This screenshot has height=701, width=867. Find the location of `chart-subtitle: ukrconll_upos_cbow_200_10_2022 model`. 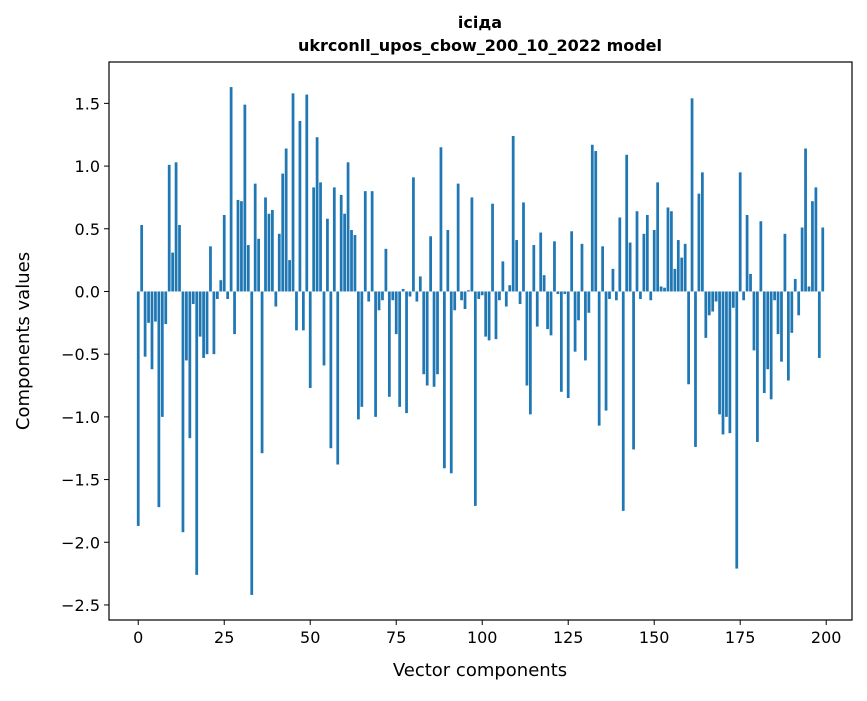

chart-subtitle: ukrconll_upos_cbow_200_10_2022 model is located at coordinates (480, 45).